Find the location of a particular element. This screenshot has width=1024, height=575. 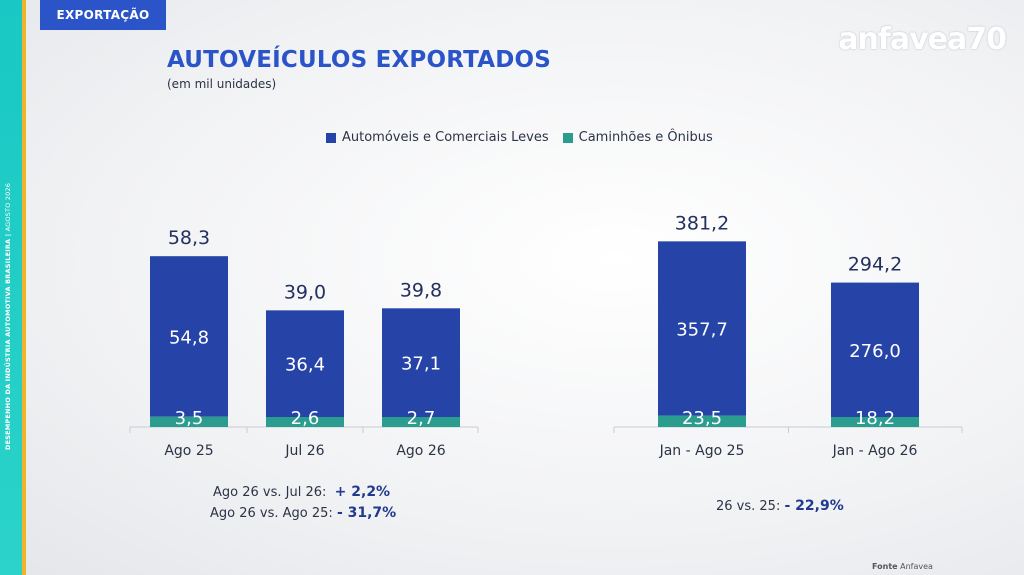

comparison-note-monthly: Ago 26 vs. Jul 26: + 2,2% is located at coordinates (301, 492).